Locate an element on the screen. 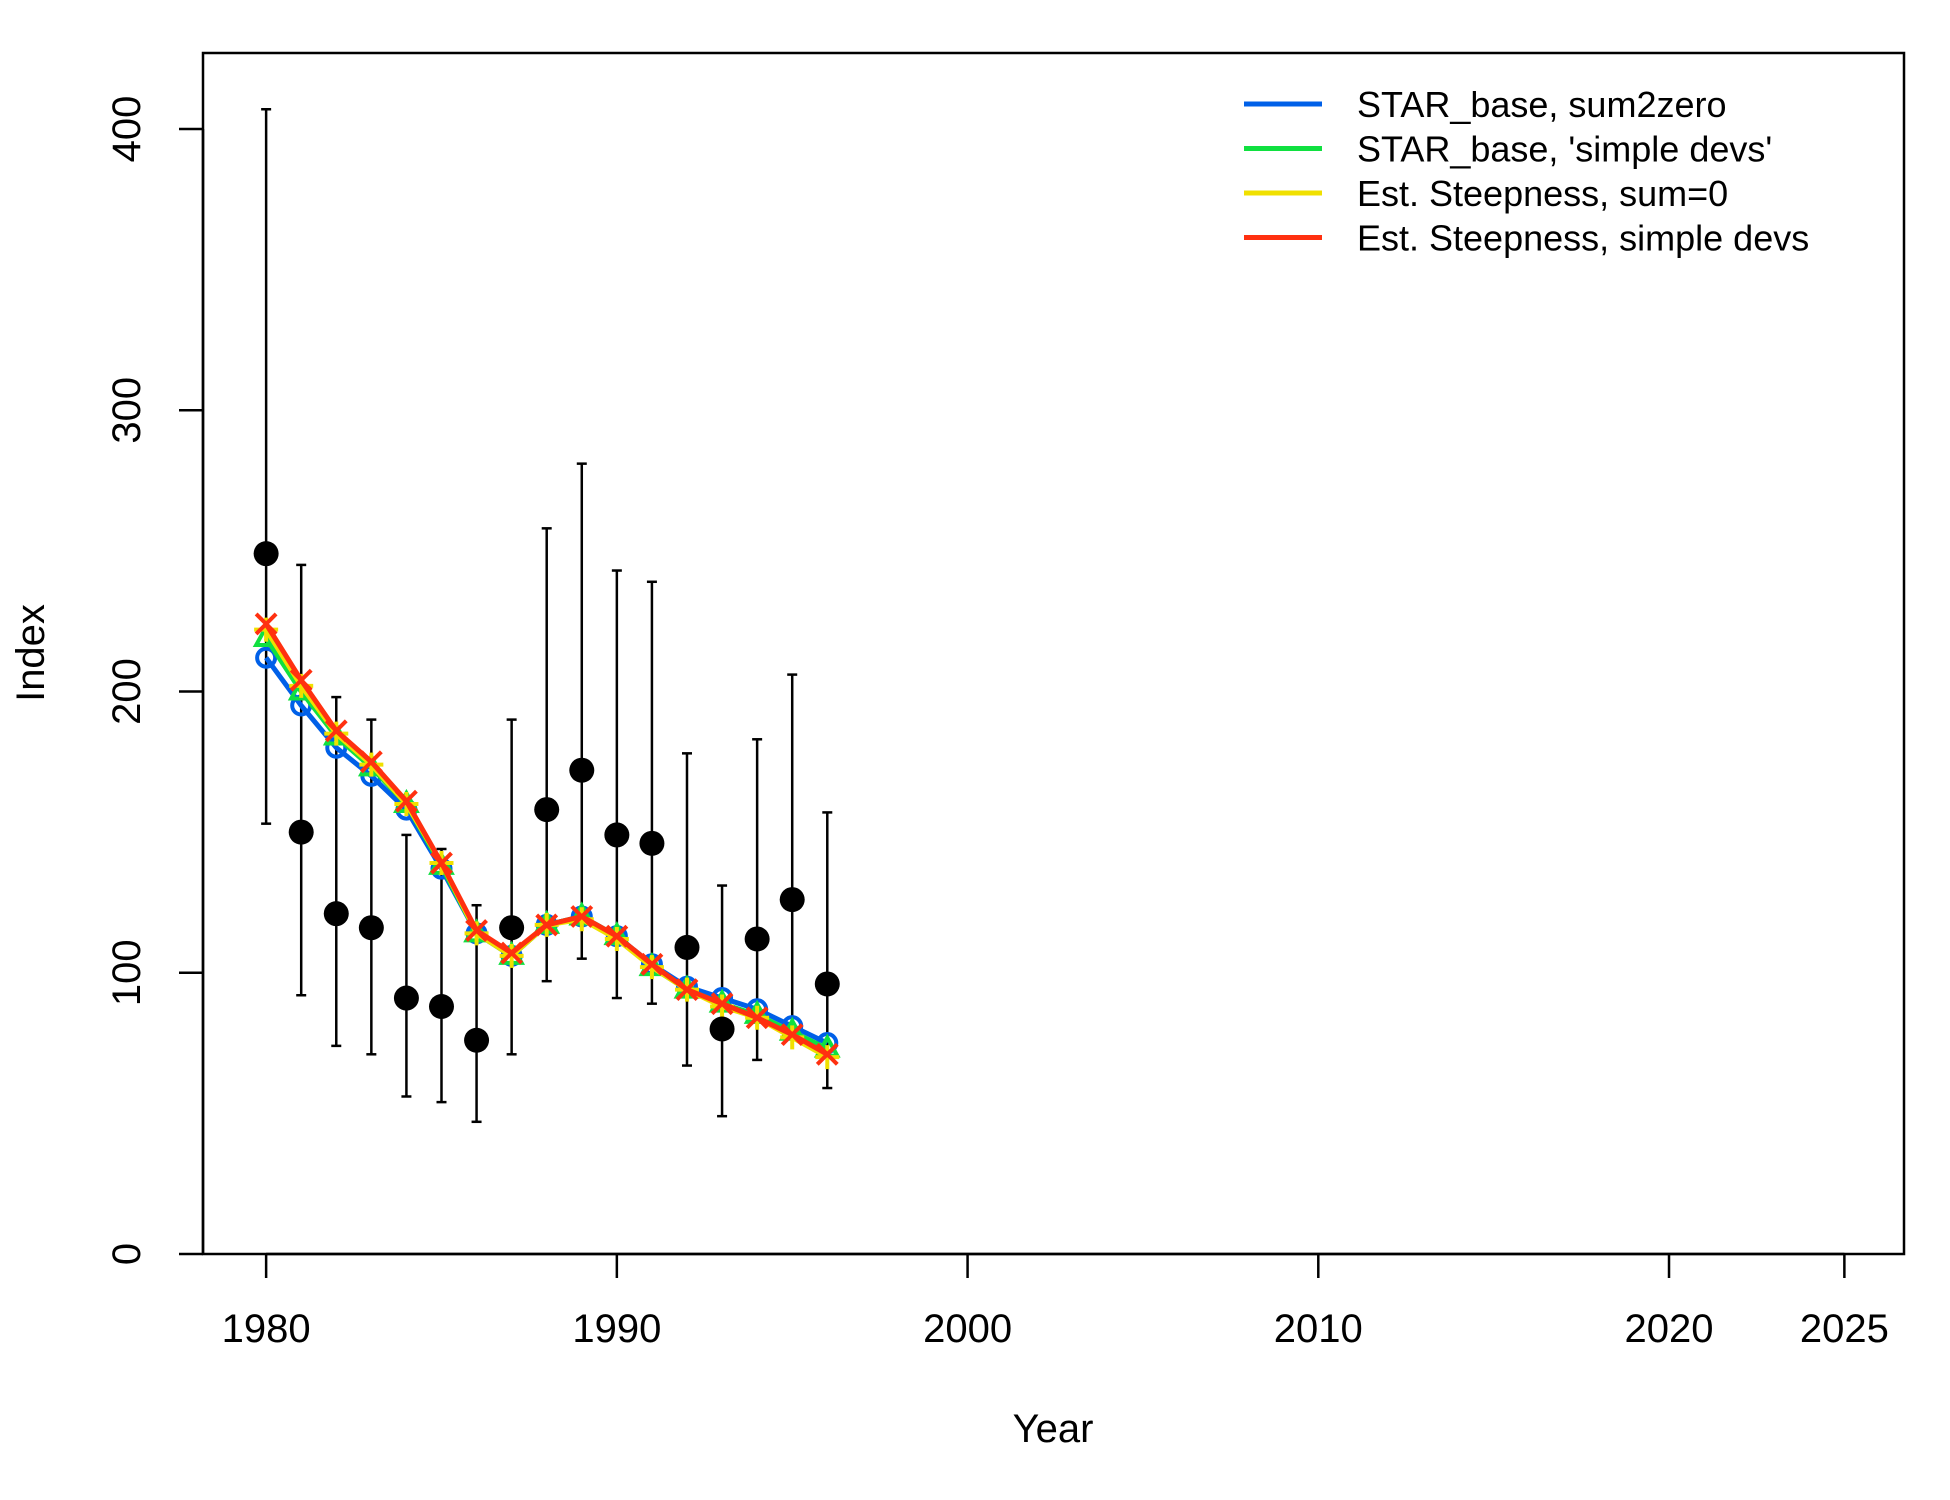  observed-points is located at coordinates (546, 797).